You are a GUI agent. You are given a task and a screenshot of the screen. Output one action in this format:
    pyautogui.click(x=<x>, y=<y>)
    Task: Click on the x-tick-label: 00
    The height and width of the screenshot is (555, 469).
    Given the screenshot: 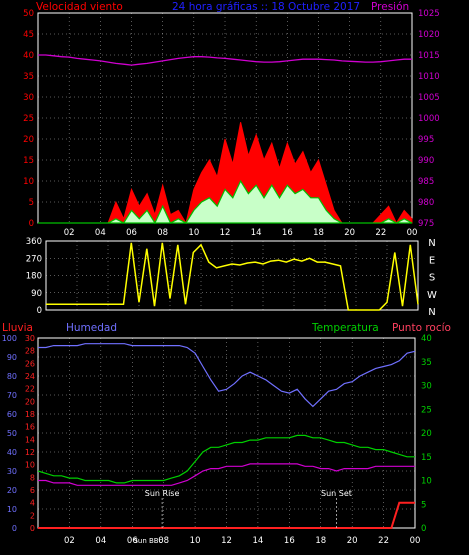 What is the action you would take?
    pyautogui.click(x=415, y=541)
    